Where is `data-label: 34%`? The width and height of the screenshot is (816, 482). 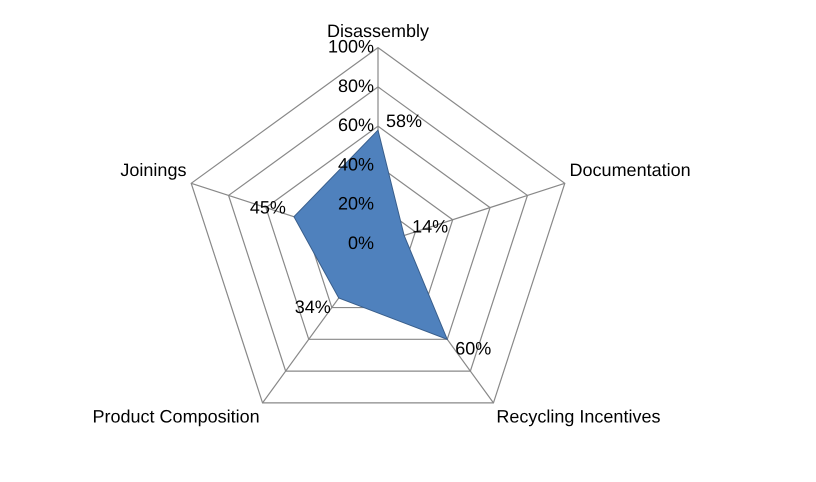 data-label: 34% is located at coordinates (312, 306).